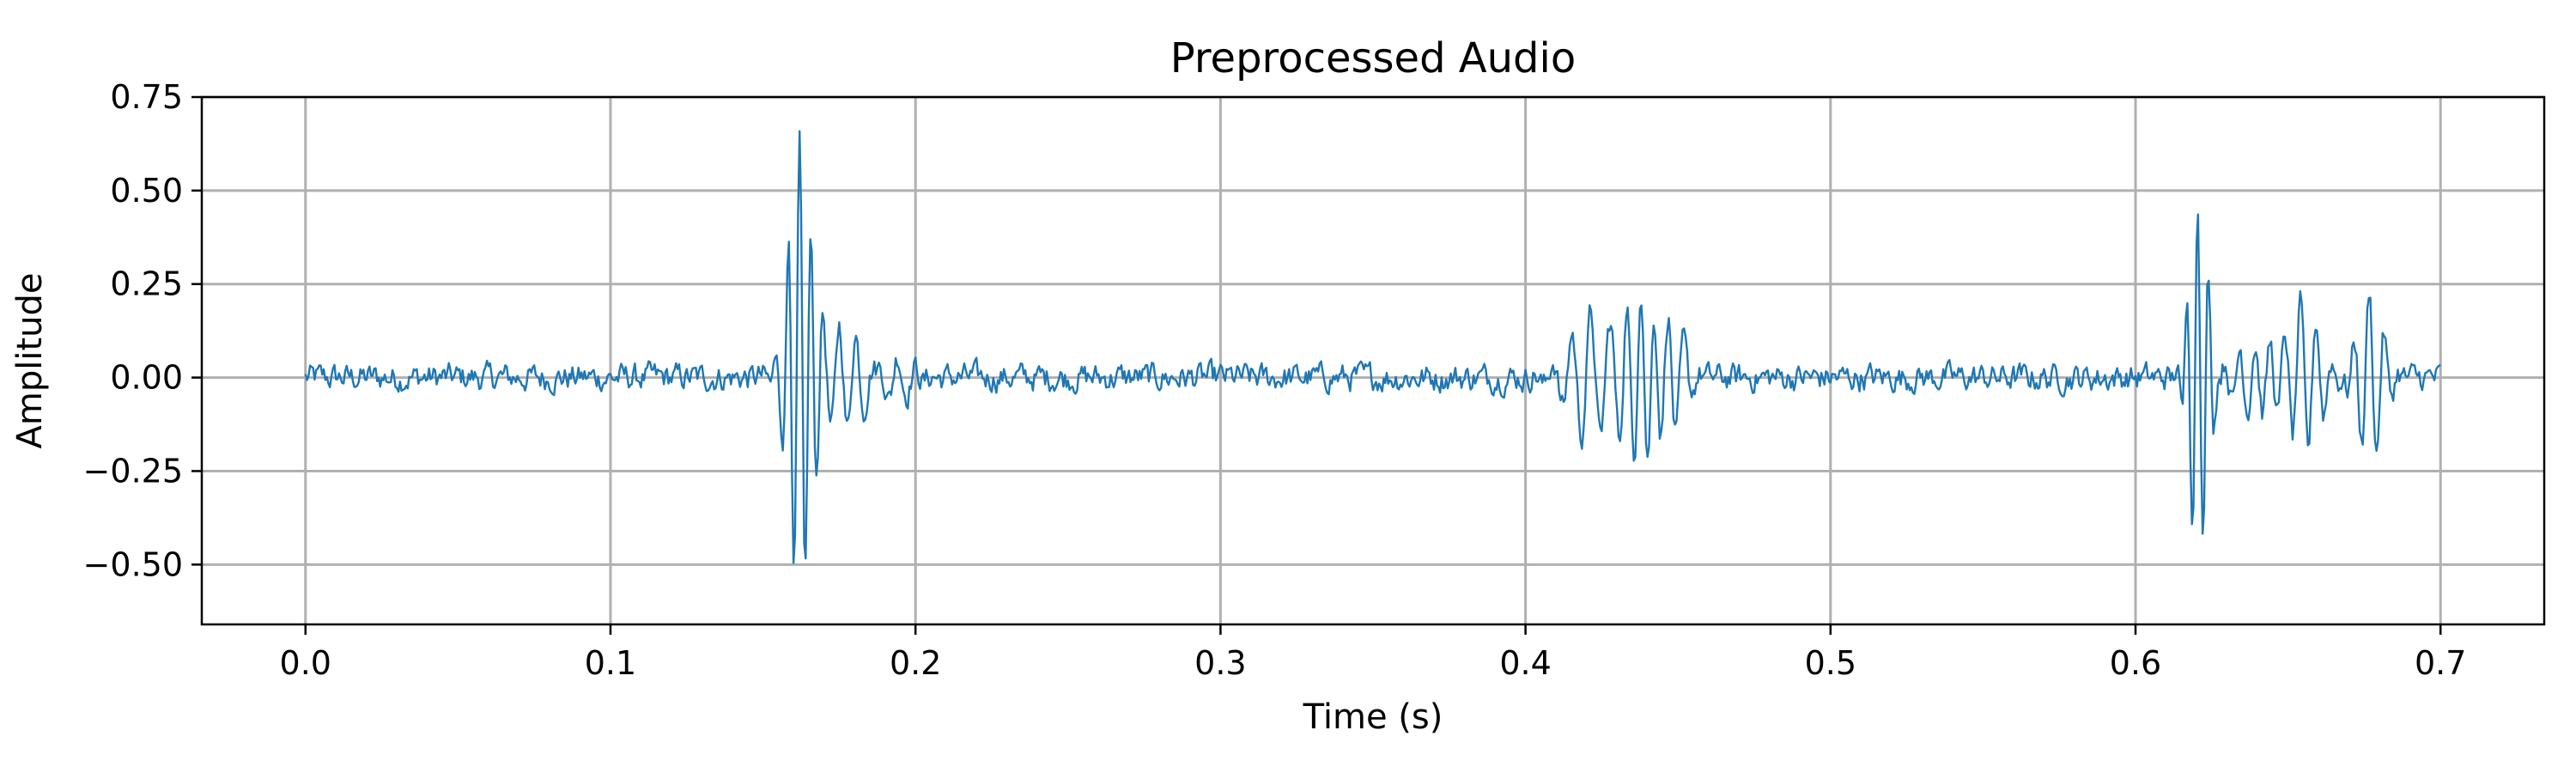 This screenshot has width=2576, height=773. What do you see at coordinates (133, 471) in the screenshot?
I see `y-tick-label: −0.25` at bounding box center [133, 471].